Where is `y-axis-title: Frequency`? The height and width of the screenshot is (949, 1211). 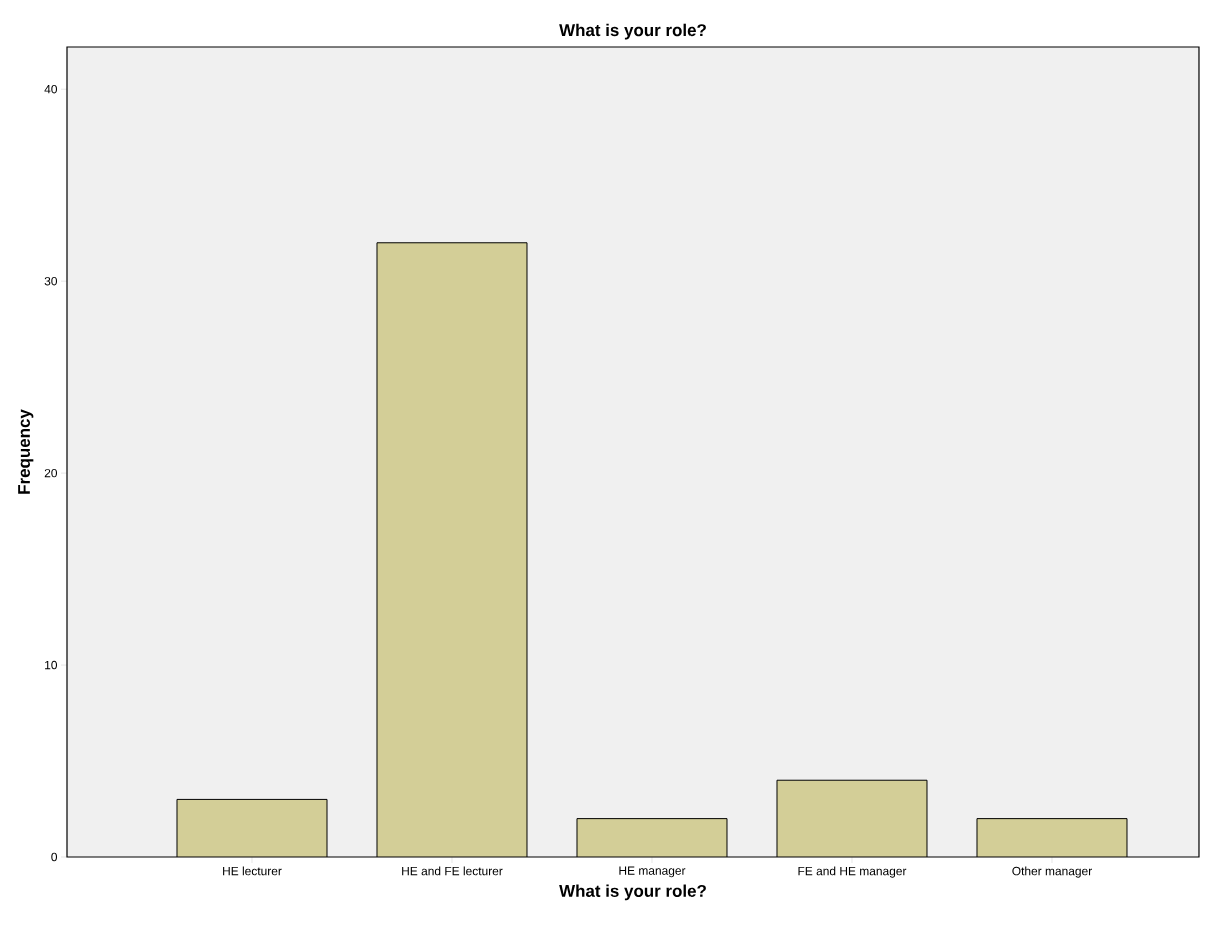
y-axis-title: Frequency is located at coordinates (26, 451).